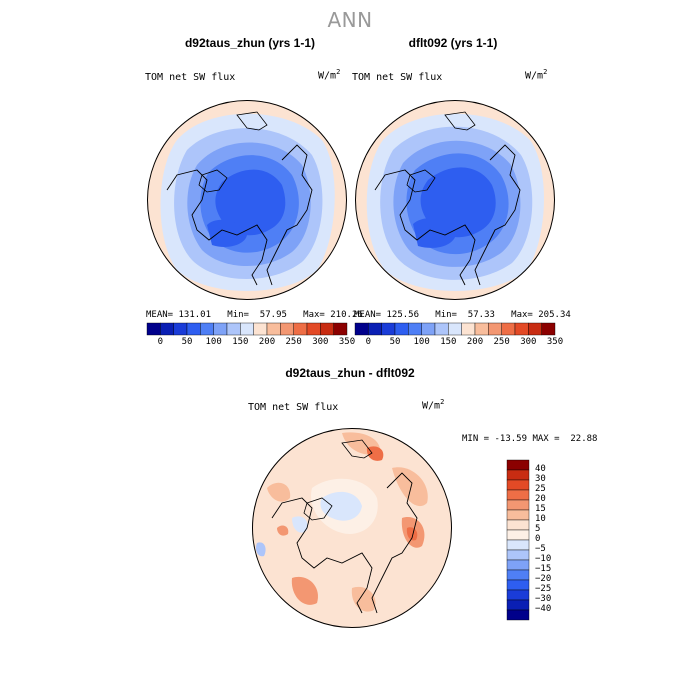 Image resolution: width=700 pixels, height=700 pixels. I want to click on diff-polar-map, so click(352, 528).